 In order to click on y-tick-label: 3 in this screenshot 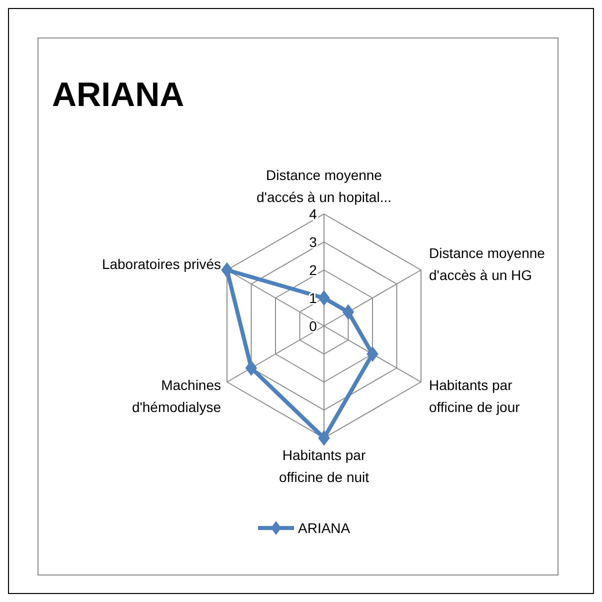, I will do `click(313, 242)`.